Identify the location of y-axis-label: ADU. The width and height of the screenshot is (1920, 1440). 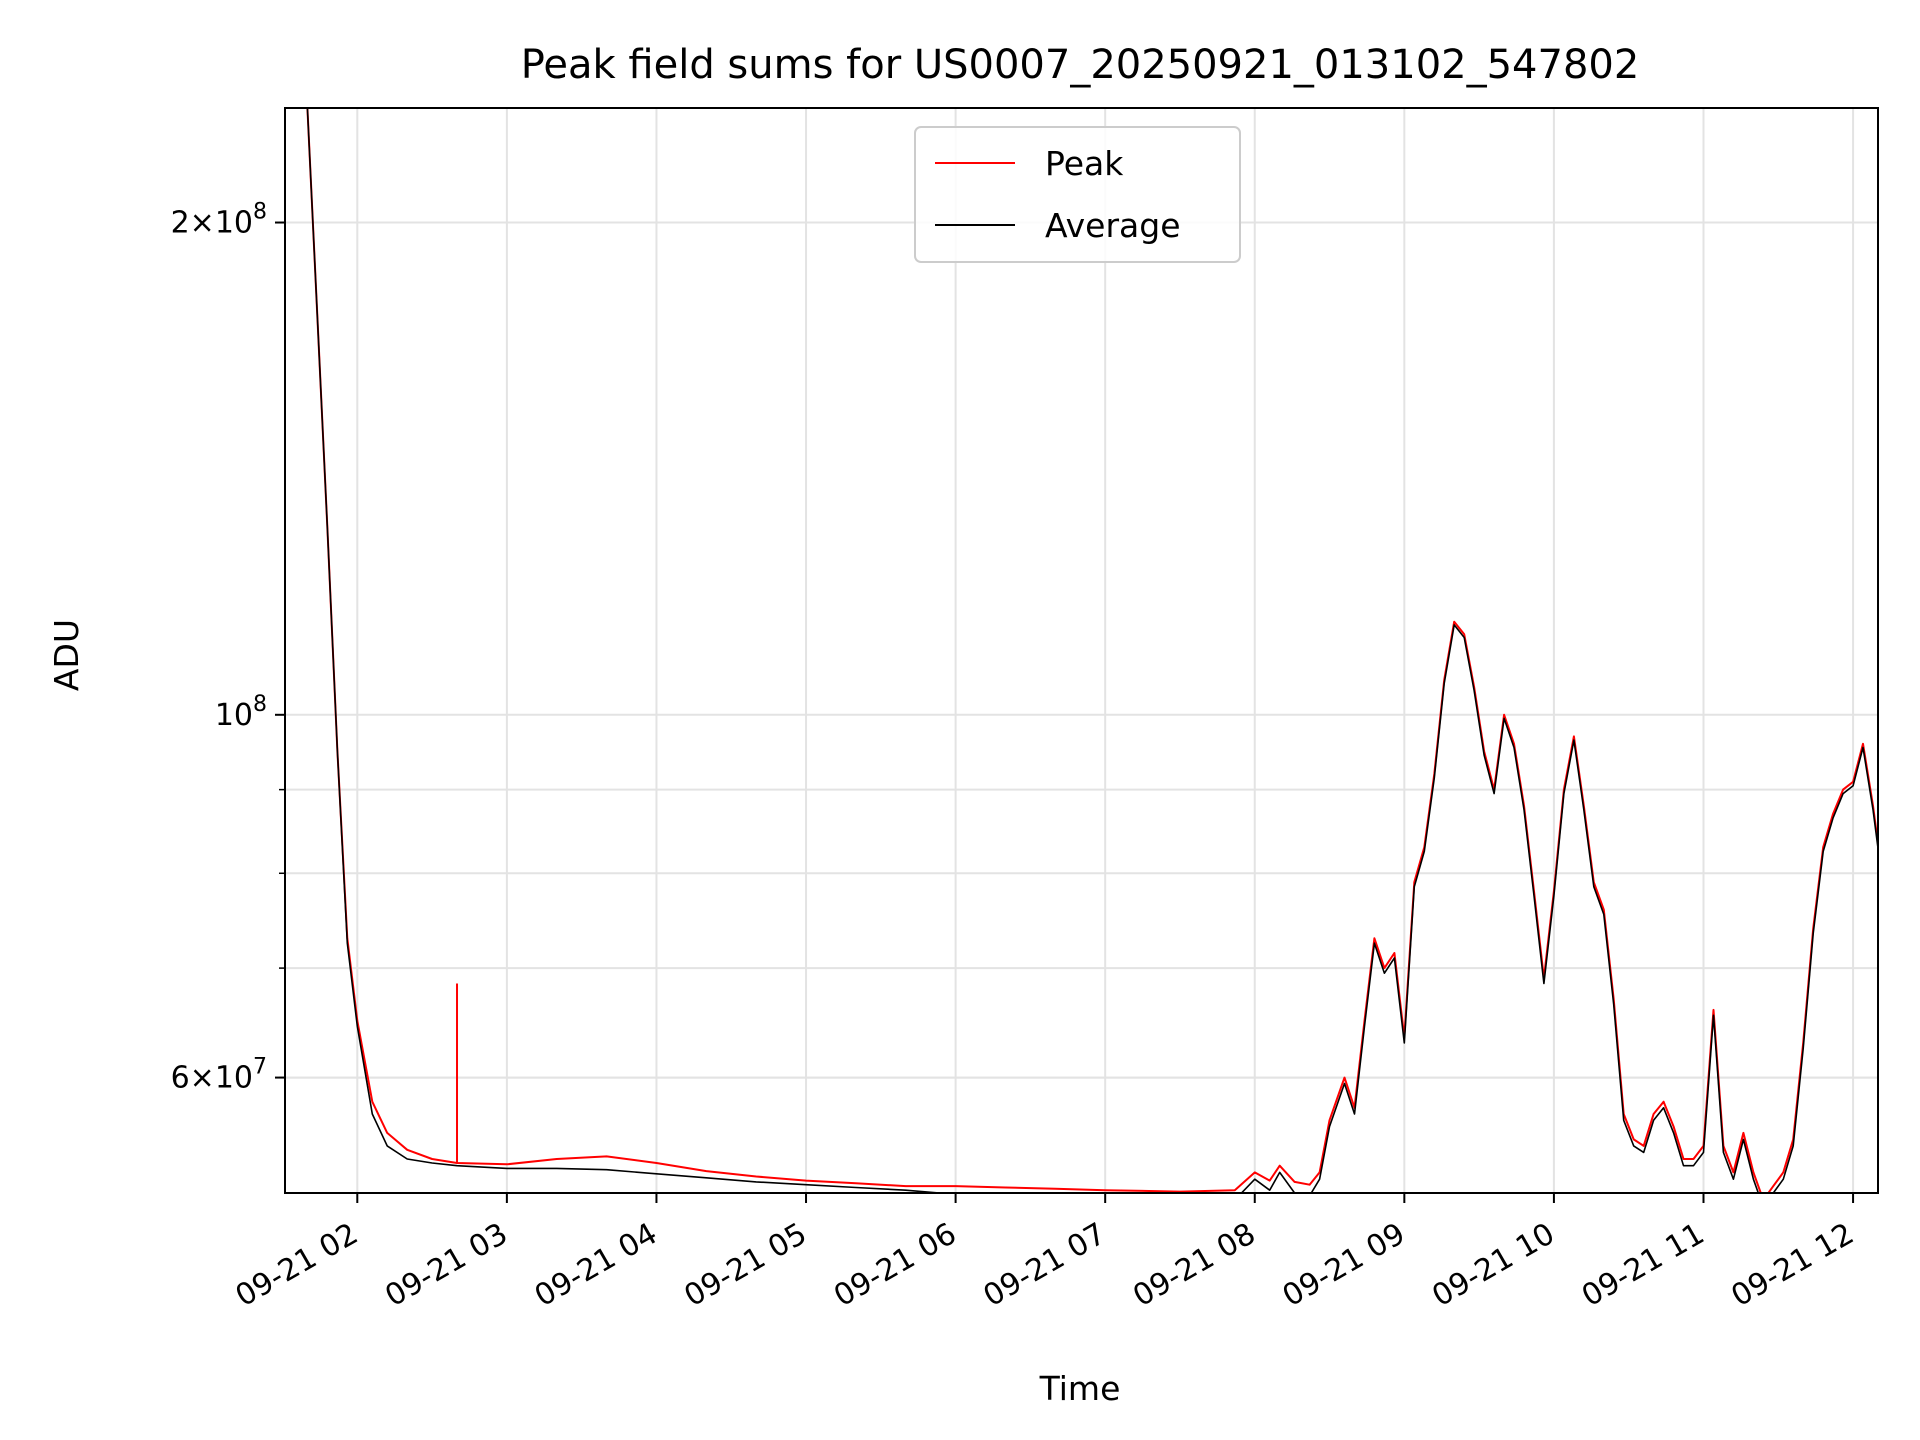
(66, 655).